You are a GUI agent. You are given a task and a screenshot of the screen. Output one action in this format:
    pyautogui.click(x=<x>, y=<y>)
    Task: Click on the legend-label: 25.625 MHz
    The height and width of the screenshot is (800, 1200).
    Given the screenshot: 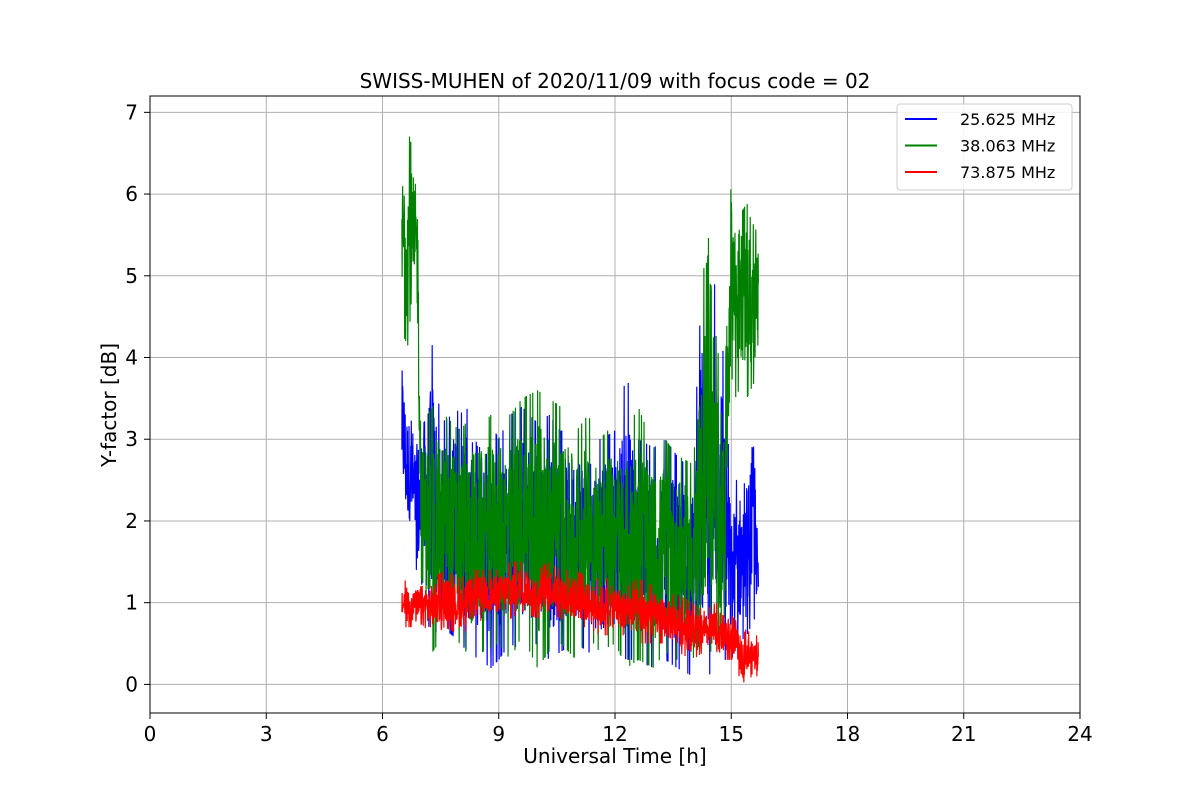 What is the action you would take?
    pyautogui.click(x=1007, y=119)
    